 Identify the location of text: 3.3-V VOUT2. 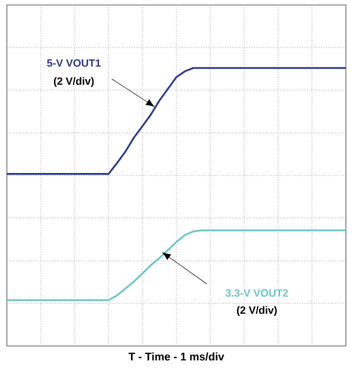
(257, 293).